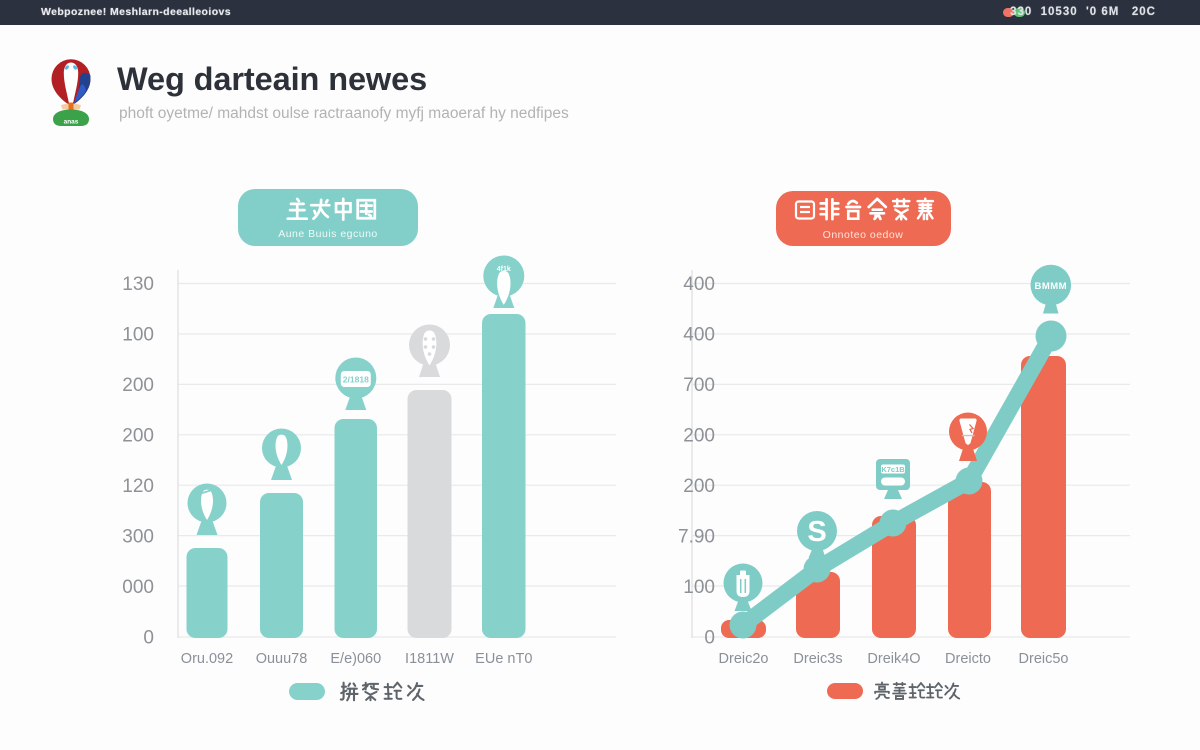 The height and width of the screenshot is (750, 1200). What do you see at coordinates (429, 659) in the screenshot?
I see `svg-text: I1811W` at bounding box center [429, 659].